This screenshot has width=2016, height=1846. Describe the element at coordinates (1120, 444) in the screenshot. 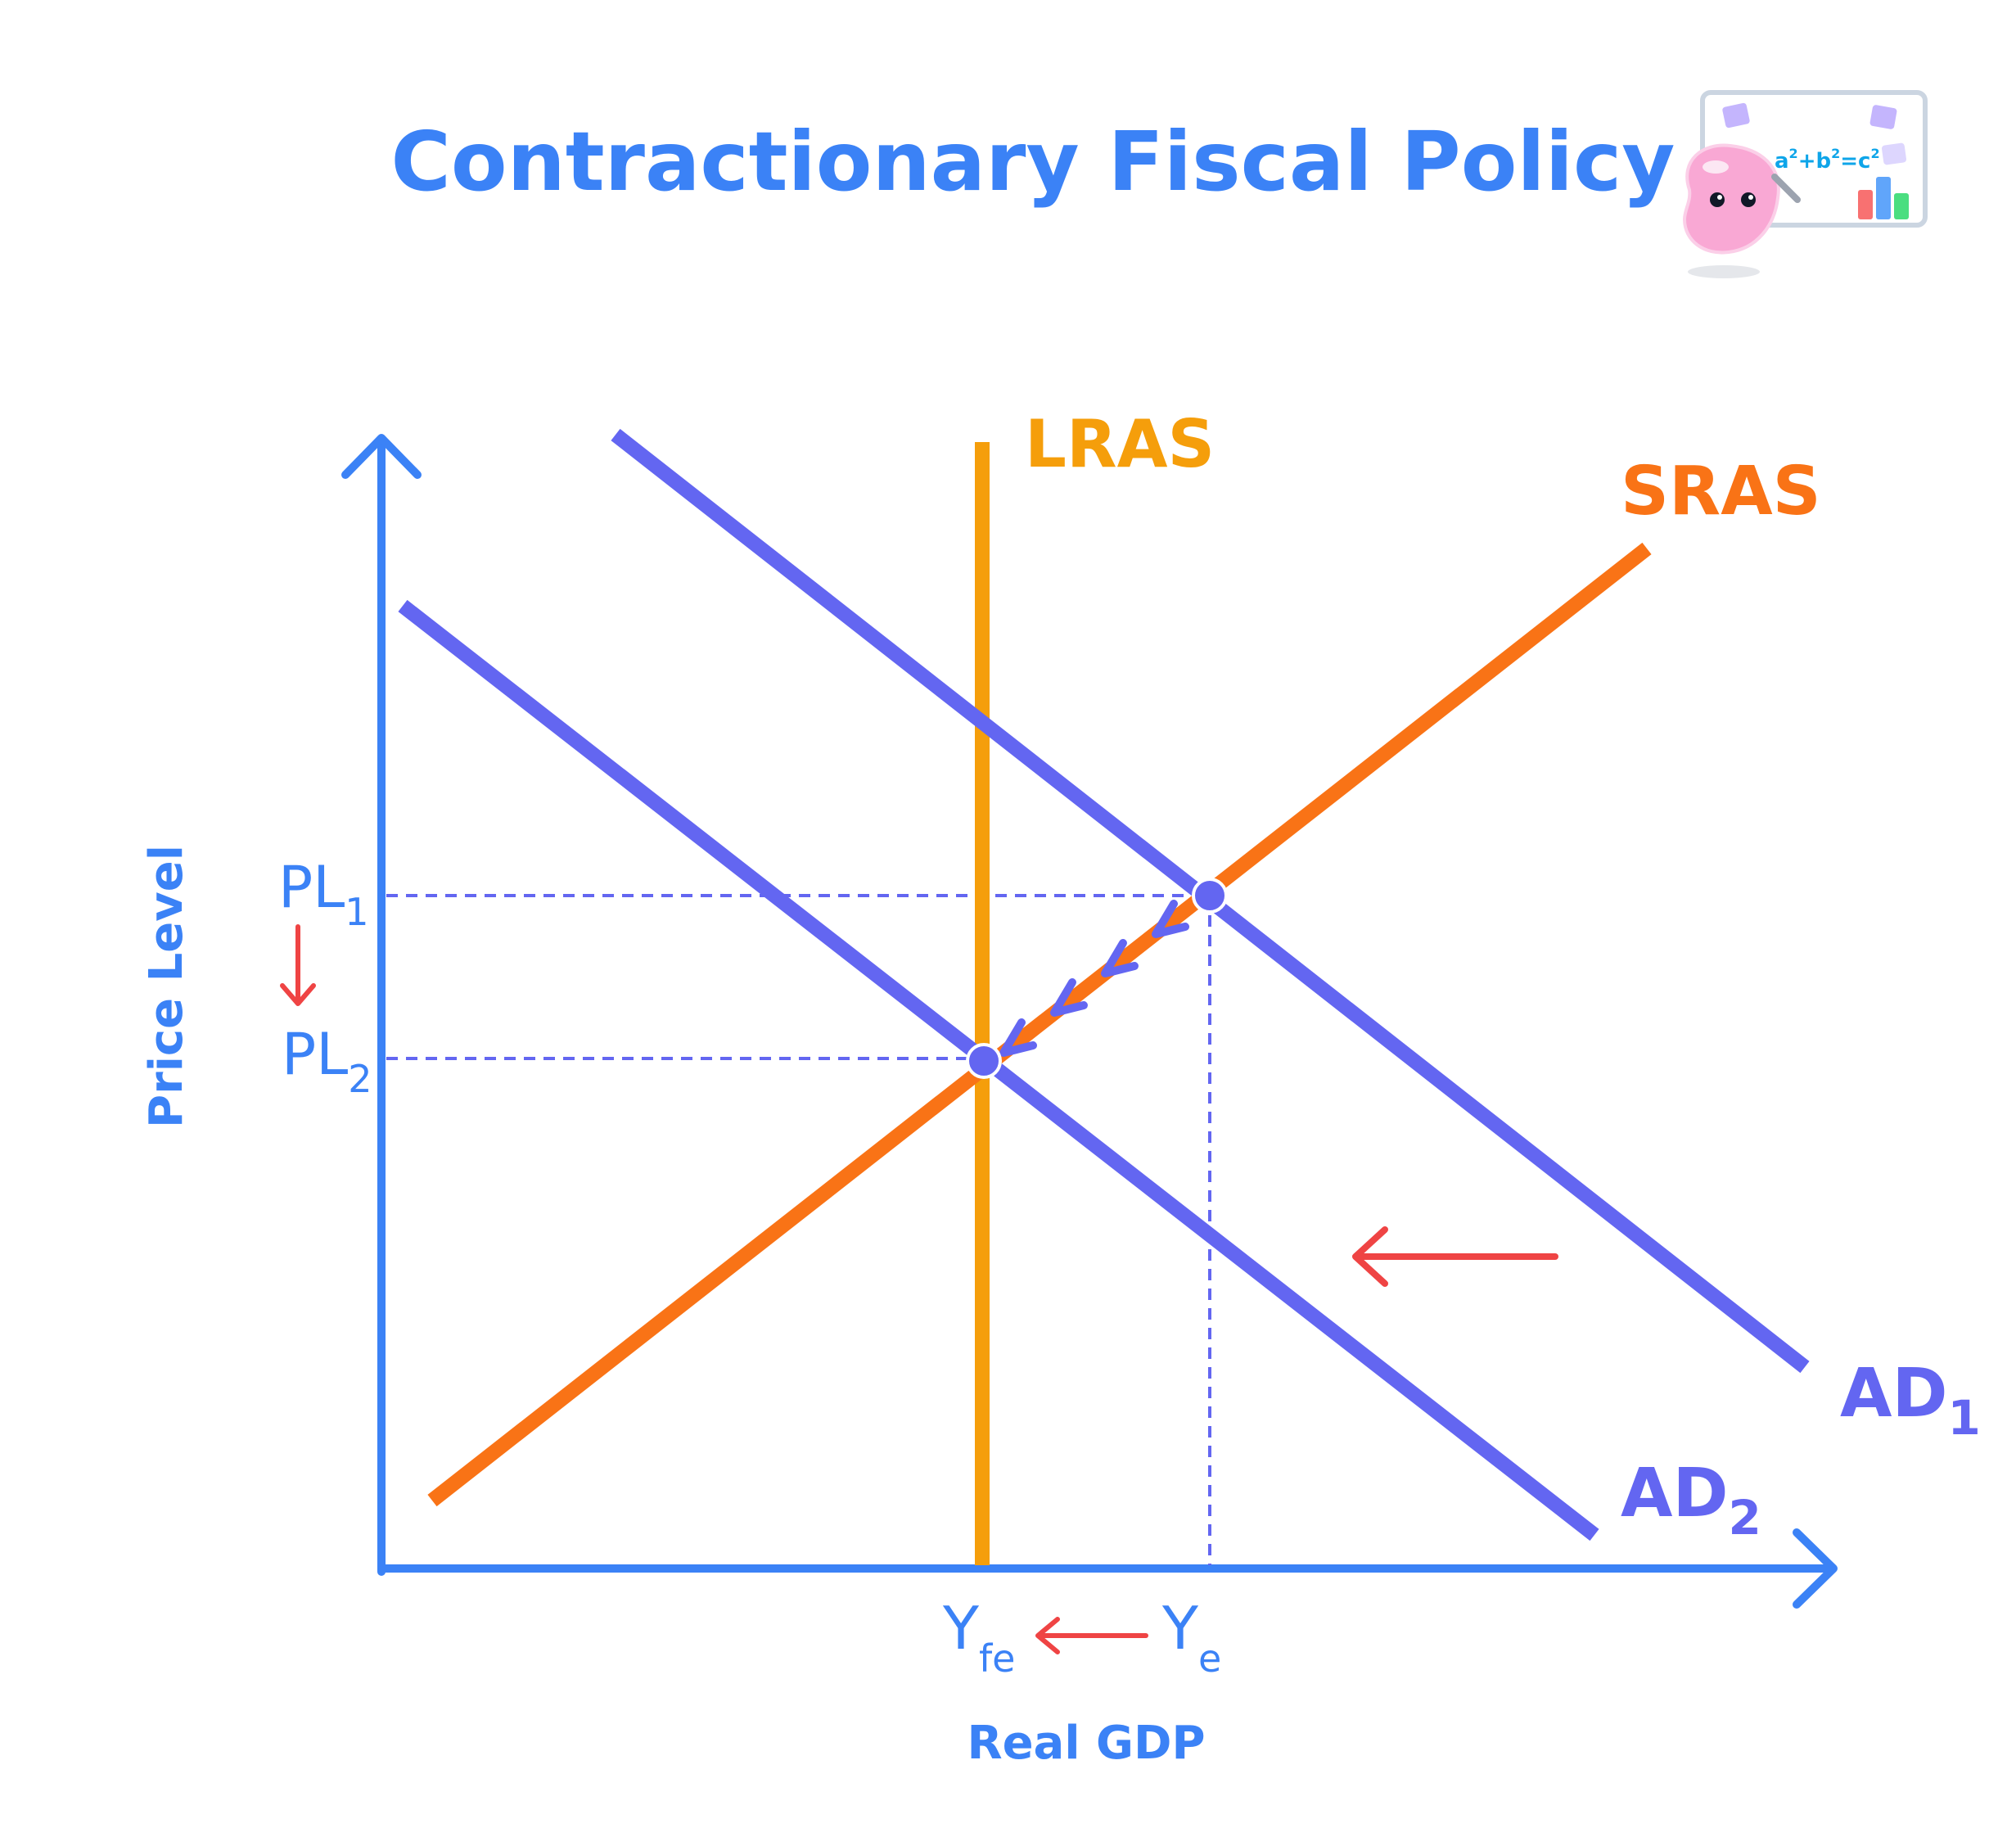

I see `lras-label: LRAS` at that location.